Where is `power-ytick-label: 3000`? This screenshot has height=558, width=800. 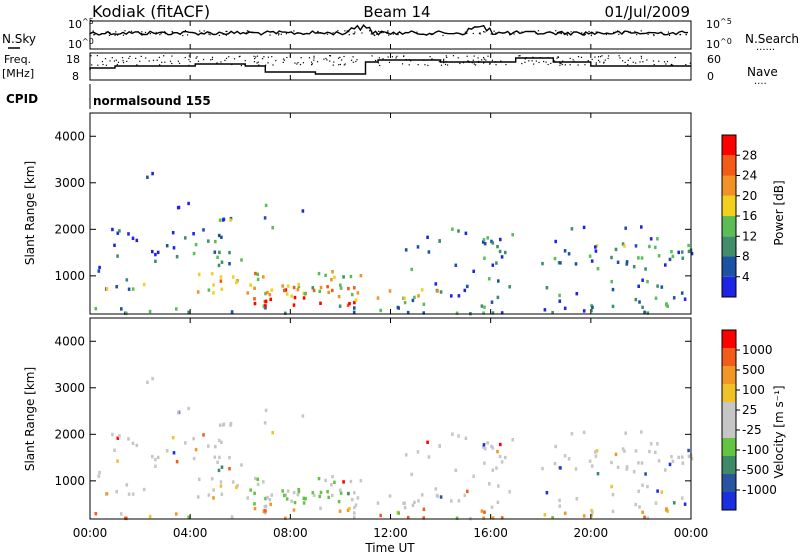
power-ytick-label: 3000 is located at coordinates (69, 183).